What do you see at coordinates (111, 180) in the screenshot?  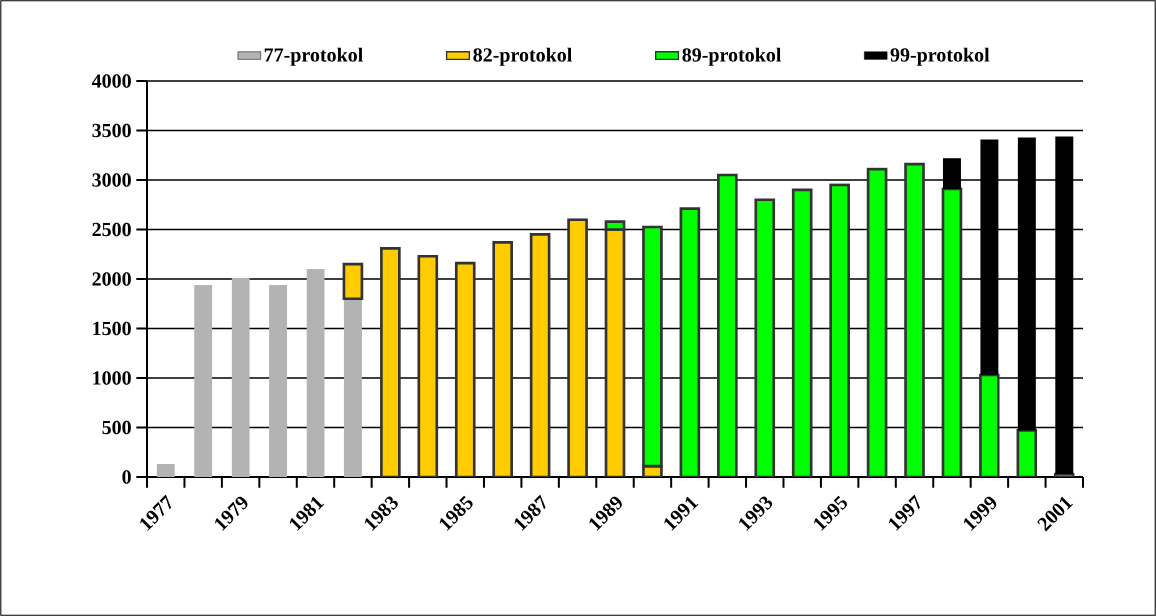 I see `y-tick-label: 3000` at bounding box center [111, 180].